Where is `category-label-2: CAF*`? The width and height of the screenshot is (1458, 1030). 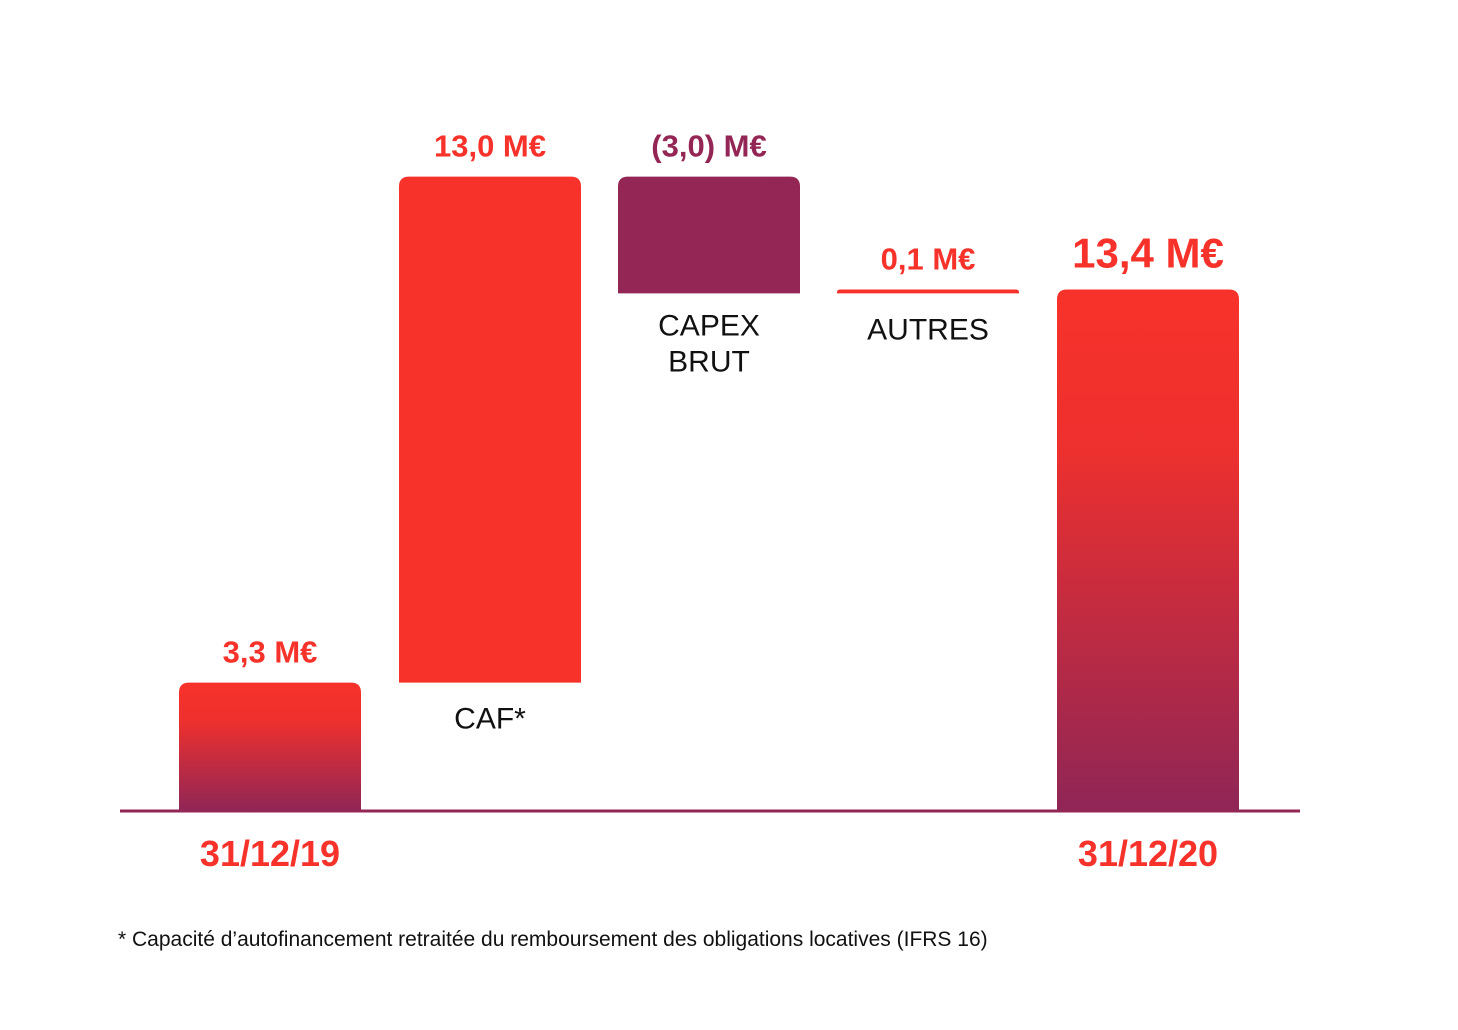
category-label-2: CAF* is located at coordinates (490, 719).